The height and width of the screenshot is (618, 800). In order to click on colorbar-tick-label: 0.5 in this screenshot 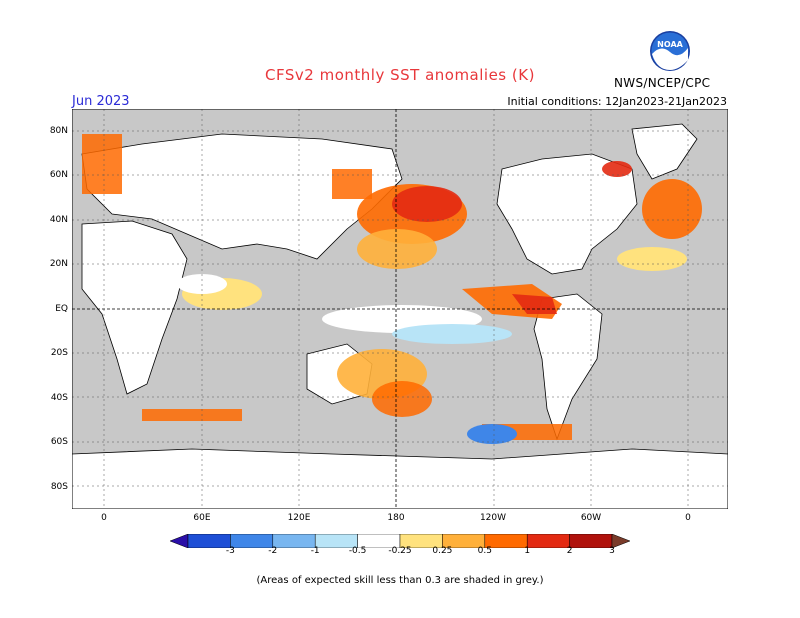, I will do `click(484, 551)`.